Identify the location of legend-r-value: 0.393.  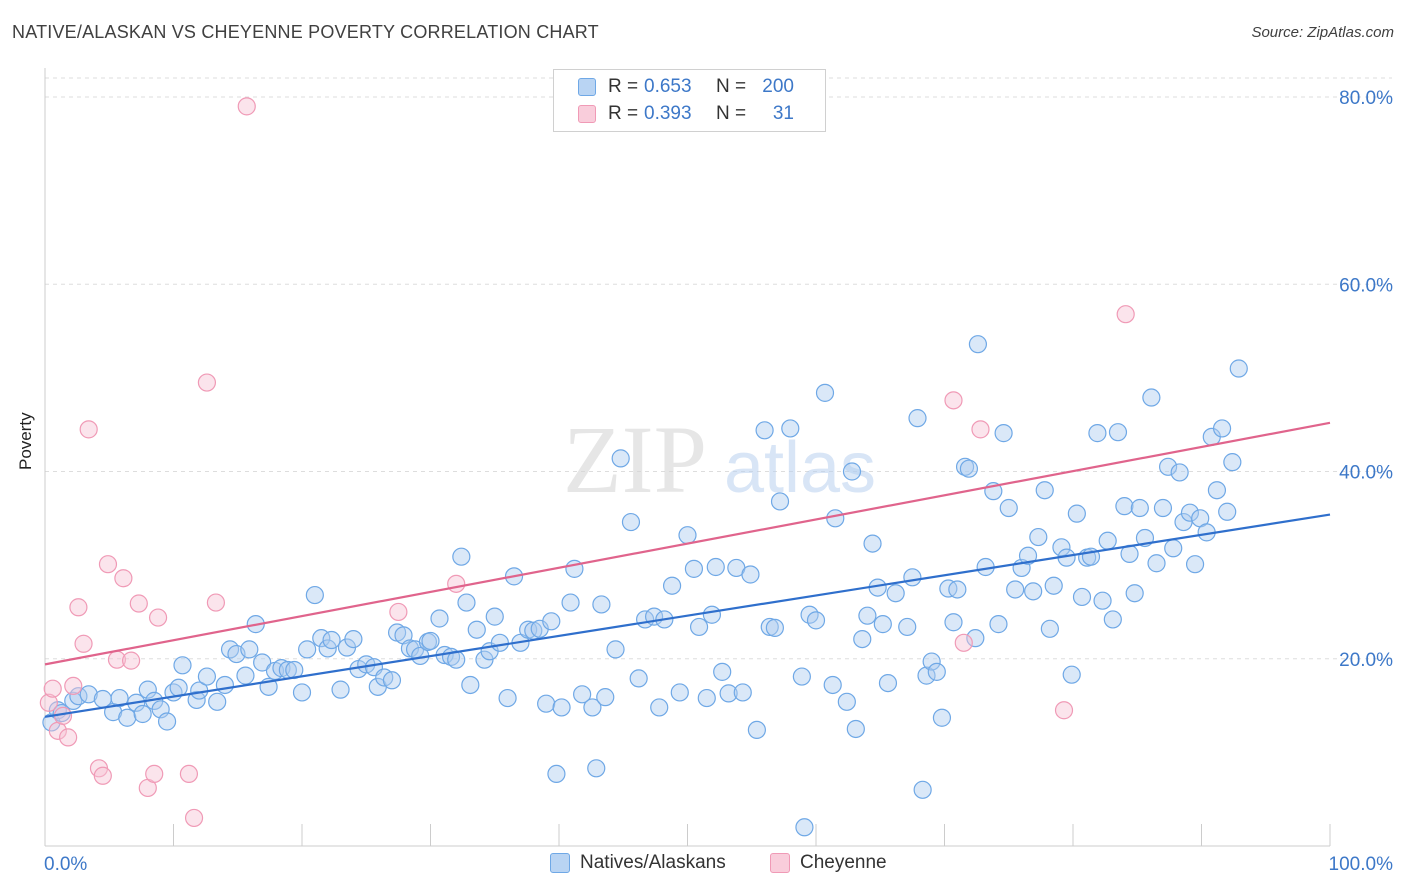
(668, 113).